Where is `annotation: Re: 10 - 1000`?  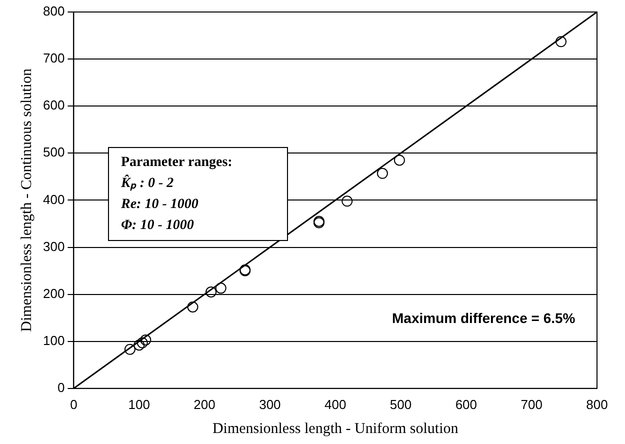
annotation: Re: 10 - 1000 is located at coordinates (160, 205).